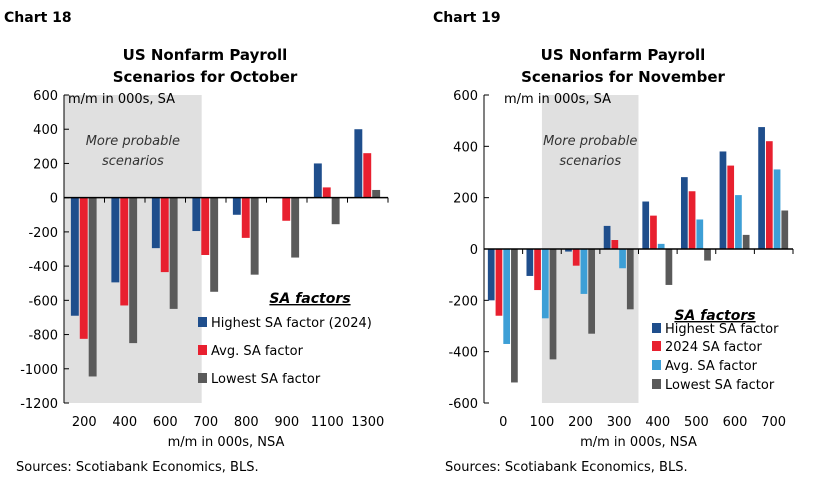 This screenshot has width=828, height=487. I want to click on x-tick-label: 600, so click(165, 422).